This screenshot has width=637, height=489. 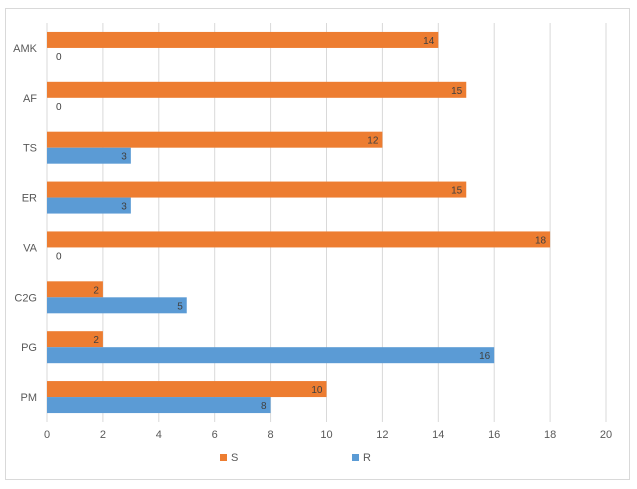 What do you see at coordinates (382, 435) in the screenshot?
I see `x-tick-label: 12` at bounding box center [382, 435].